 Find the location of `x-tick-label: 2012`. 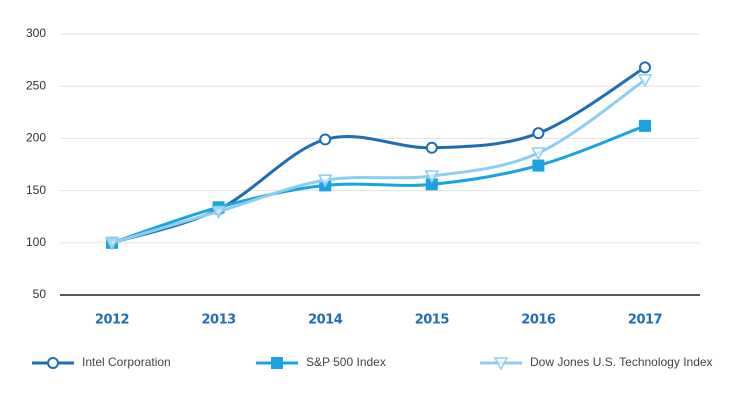

x-tick-label: 2012 is located at coordinates (112, 320).